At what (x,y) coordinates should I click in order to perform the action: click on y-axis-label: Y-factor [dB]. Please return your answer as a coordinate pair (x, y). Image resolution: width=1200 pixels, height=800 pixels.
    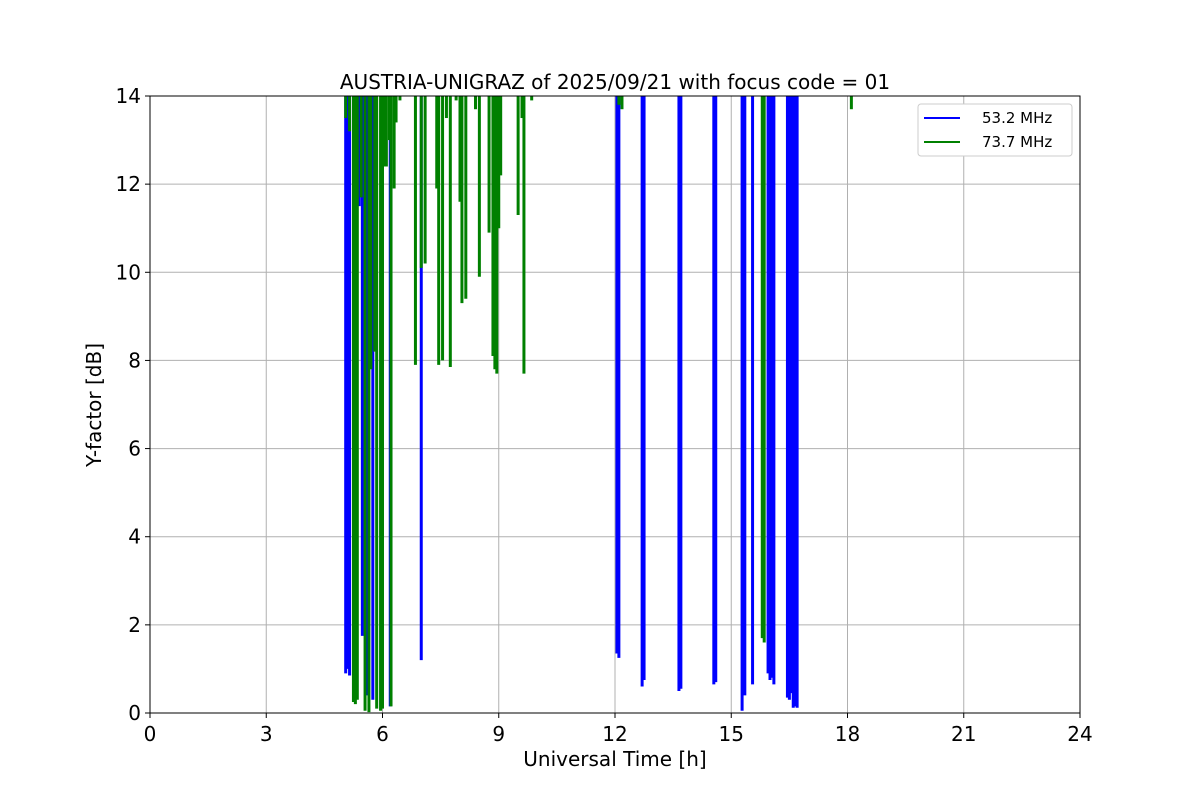
    Looking at the image, I should click on (94, 405).